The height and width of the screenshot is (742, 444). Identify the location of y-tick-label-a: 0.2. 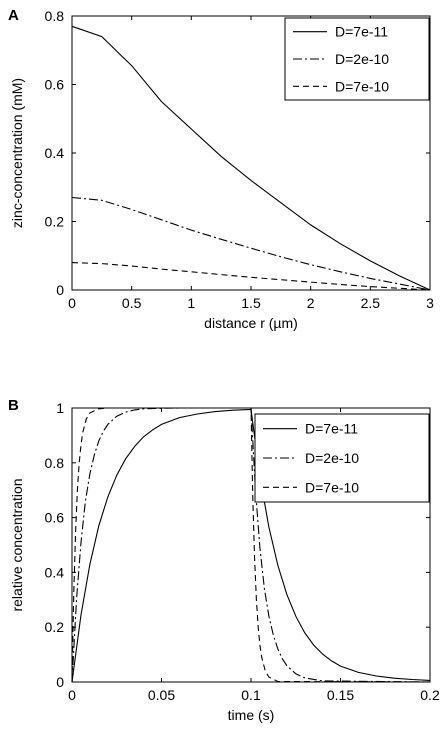
(55, 222).